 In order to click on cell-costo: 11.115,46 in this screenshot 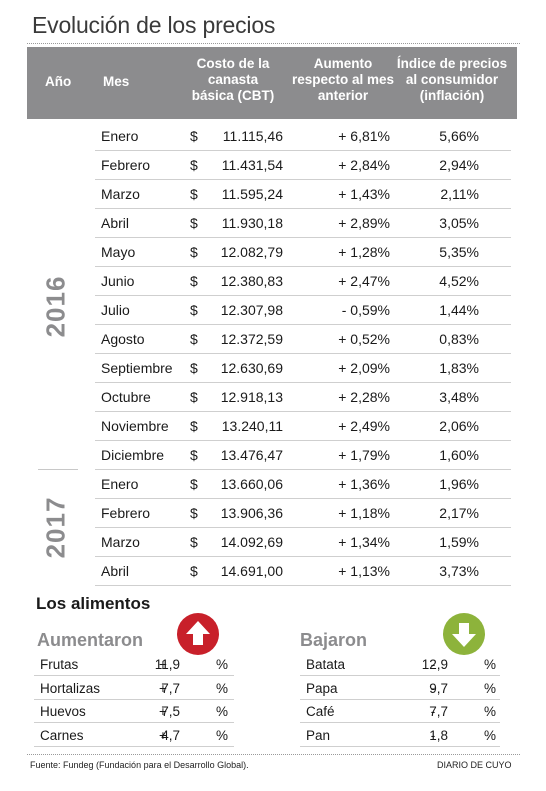, I will do `click(252, 136)`.